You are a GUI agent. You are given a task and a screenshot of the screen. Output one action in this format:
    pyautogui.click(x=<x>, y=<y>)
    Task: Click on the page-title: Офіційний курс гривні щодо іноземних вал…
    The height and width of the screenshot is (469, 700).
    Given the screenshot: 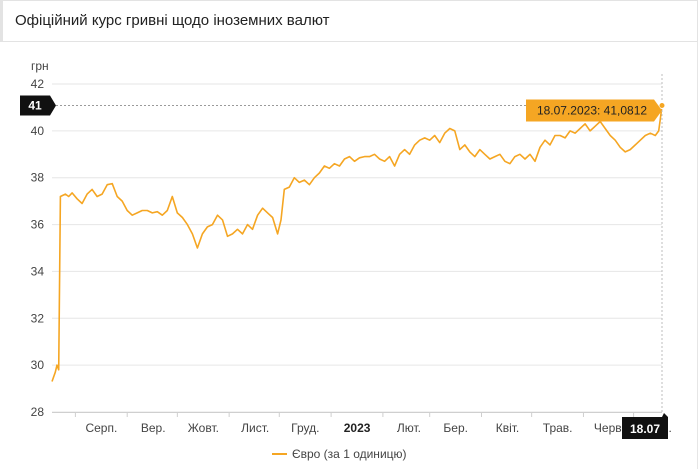 What is the action you would take?
    pyautogui.click(x=172, y=20)
    